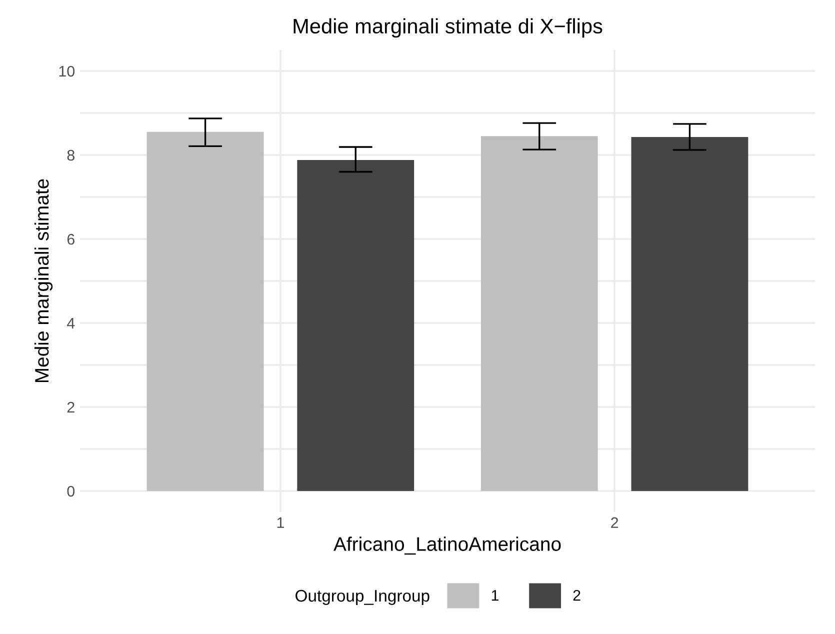 The width and height of the screenshot is (835, 634). What do you see at coordinates (448, 28) in the screenshot?
I see `chart-title: Medie marginali stimate di X−flips` at bounding box center [448, 28].